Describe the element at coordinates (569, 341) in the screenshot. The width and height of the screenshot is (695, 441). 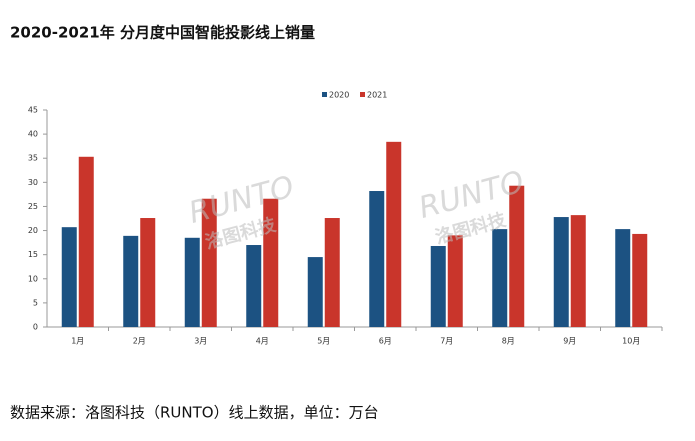
I see `x-tick-label: 9月` at that location.